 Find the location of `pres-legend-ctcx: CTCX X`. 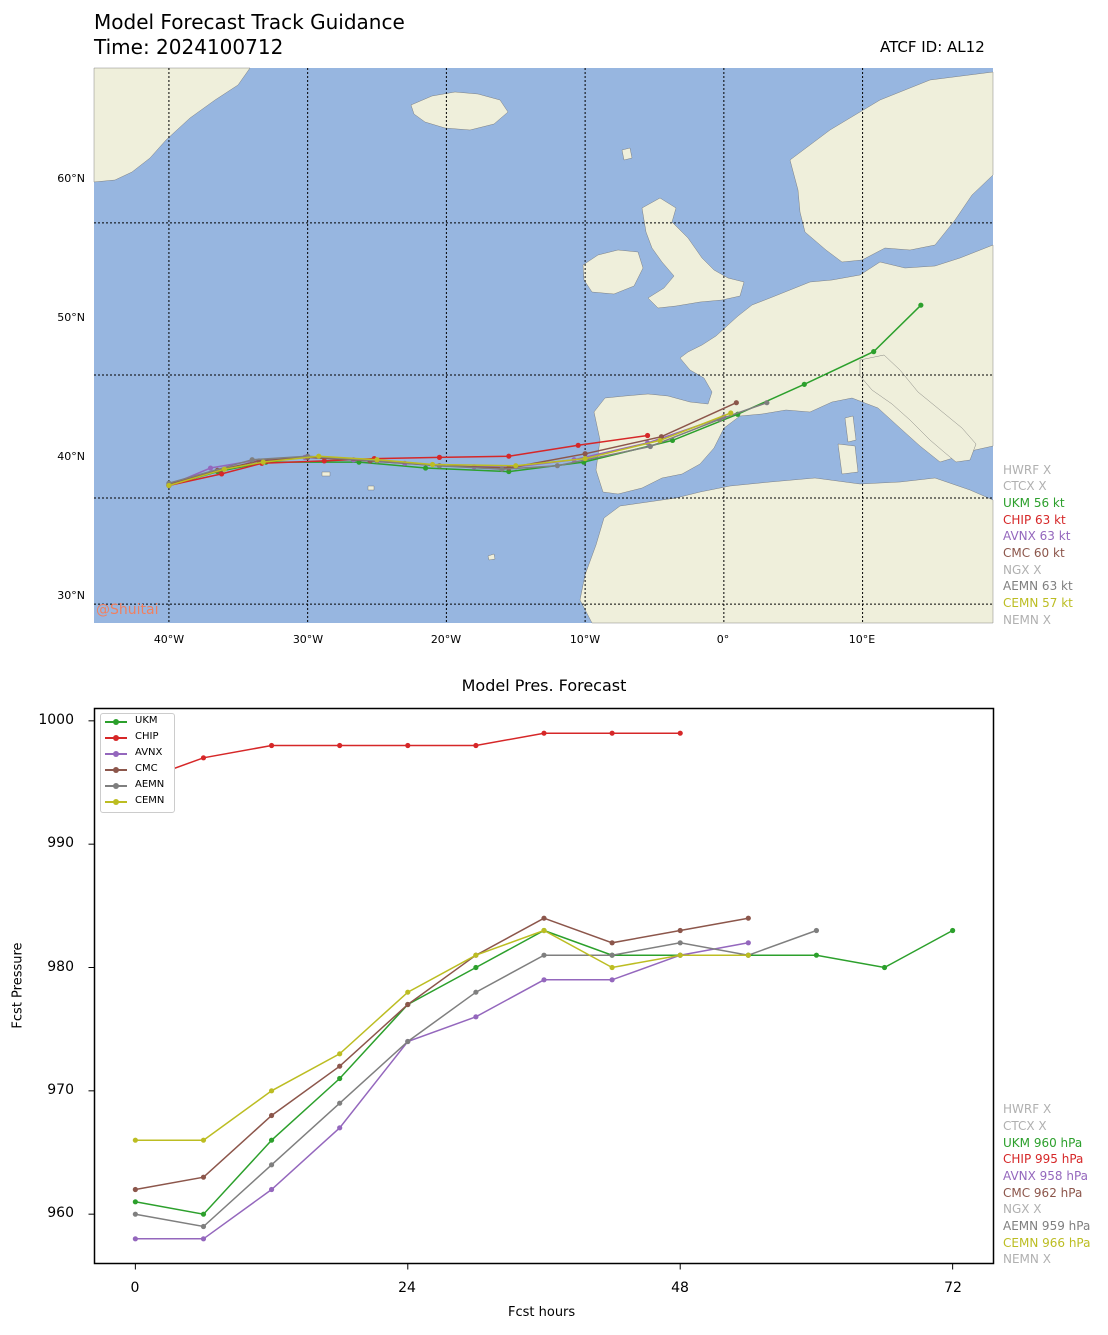

pres-legend-ctcx: CTCX X is located at coordinates (1025, 1126).